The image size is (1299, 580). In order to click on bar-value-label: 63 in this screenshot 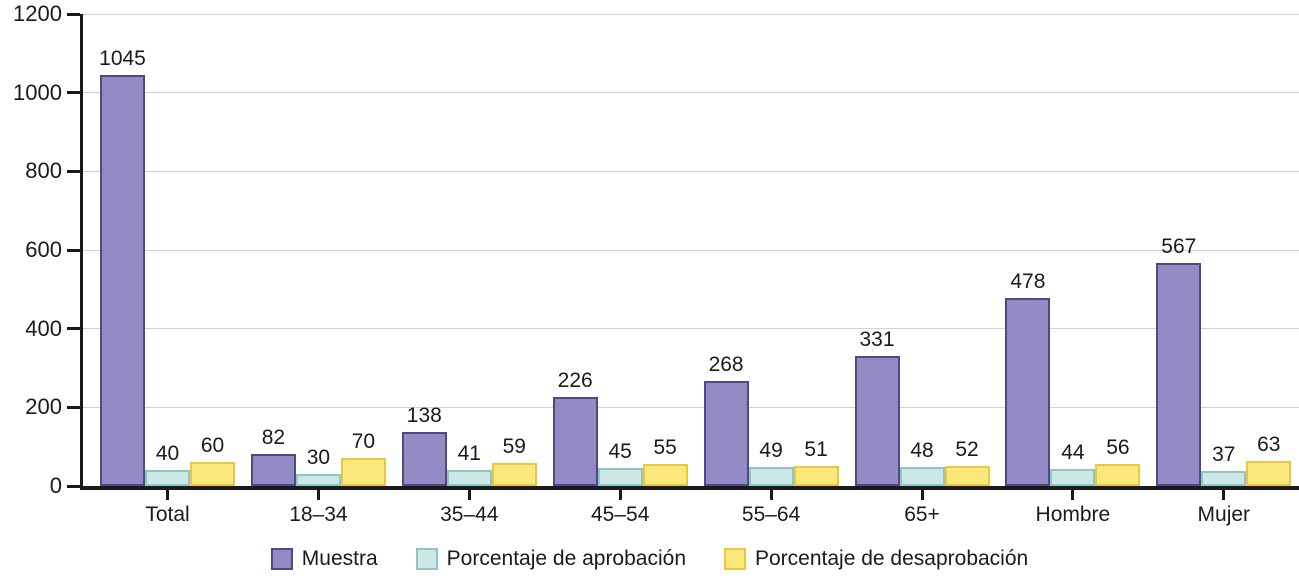, I will do `click(1269, 445)`.